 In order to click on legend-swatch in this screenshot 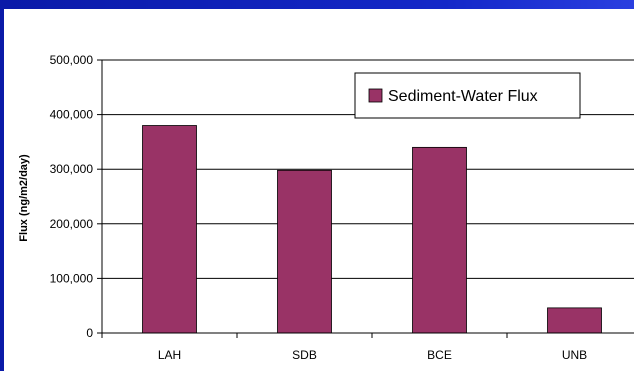, I will do `click(375, 95)`.